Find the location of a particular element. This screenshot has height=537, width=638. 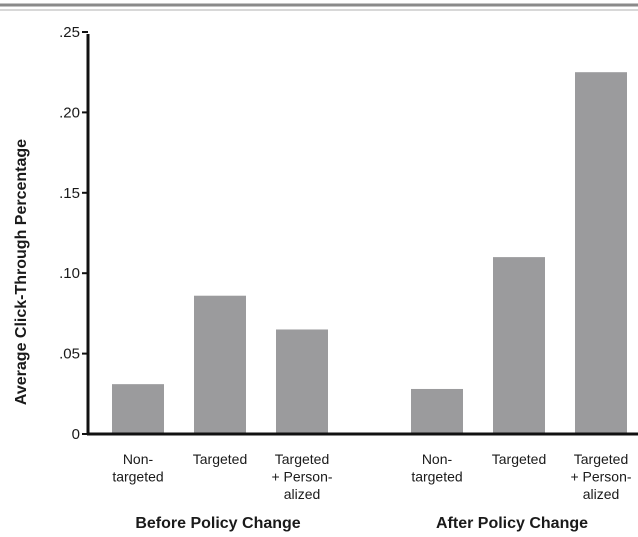

y-tick-label: .25 is located at coordinates (69, 32).